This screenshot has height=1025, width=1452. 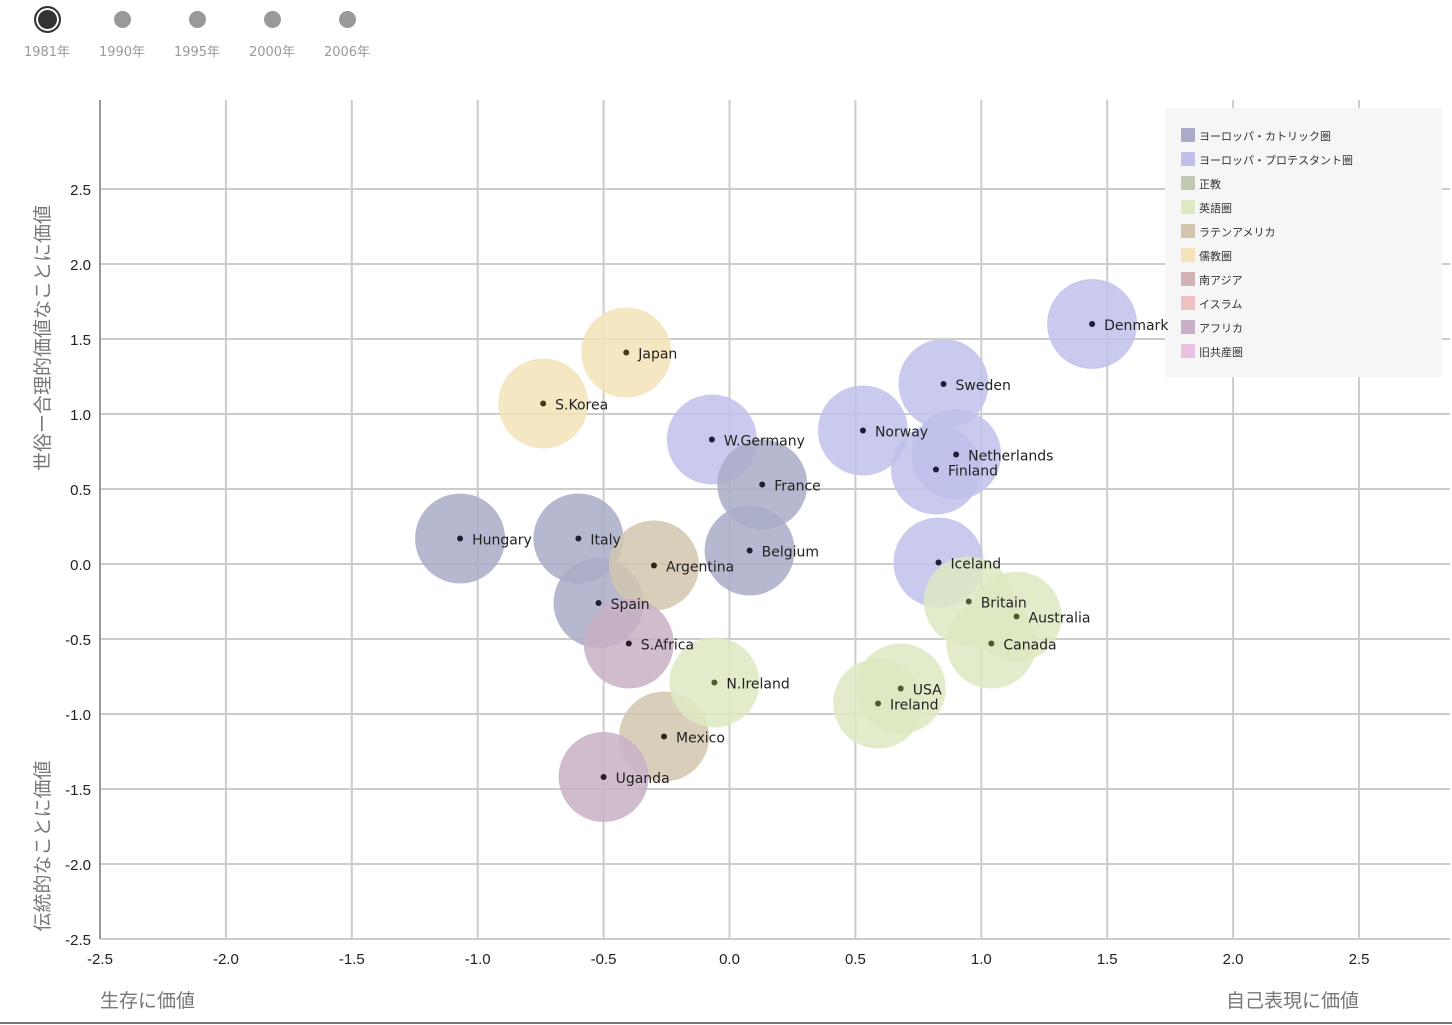 What do you see at coordinates (122, 33) in the screenshot?
I see `timeline-step-1990: 1990年` at bounding box center [122, 33].